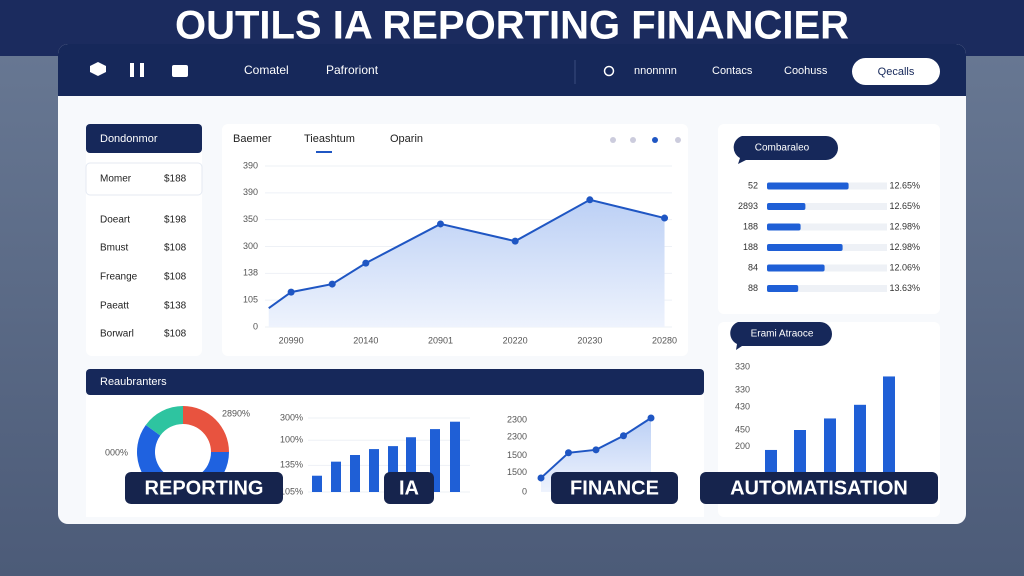 The width and height of the screenshot is (1024, 576). What do you see at coordinates (742, 429) in the screenshot?
I see `y-tick-label: 450` at bounding box center [742, 429].